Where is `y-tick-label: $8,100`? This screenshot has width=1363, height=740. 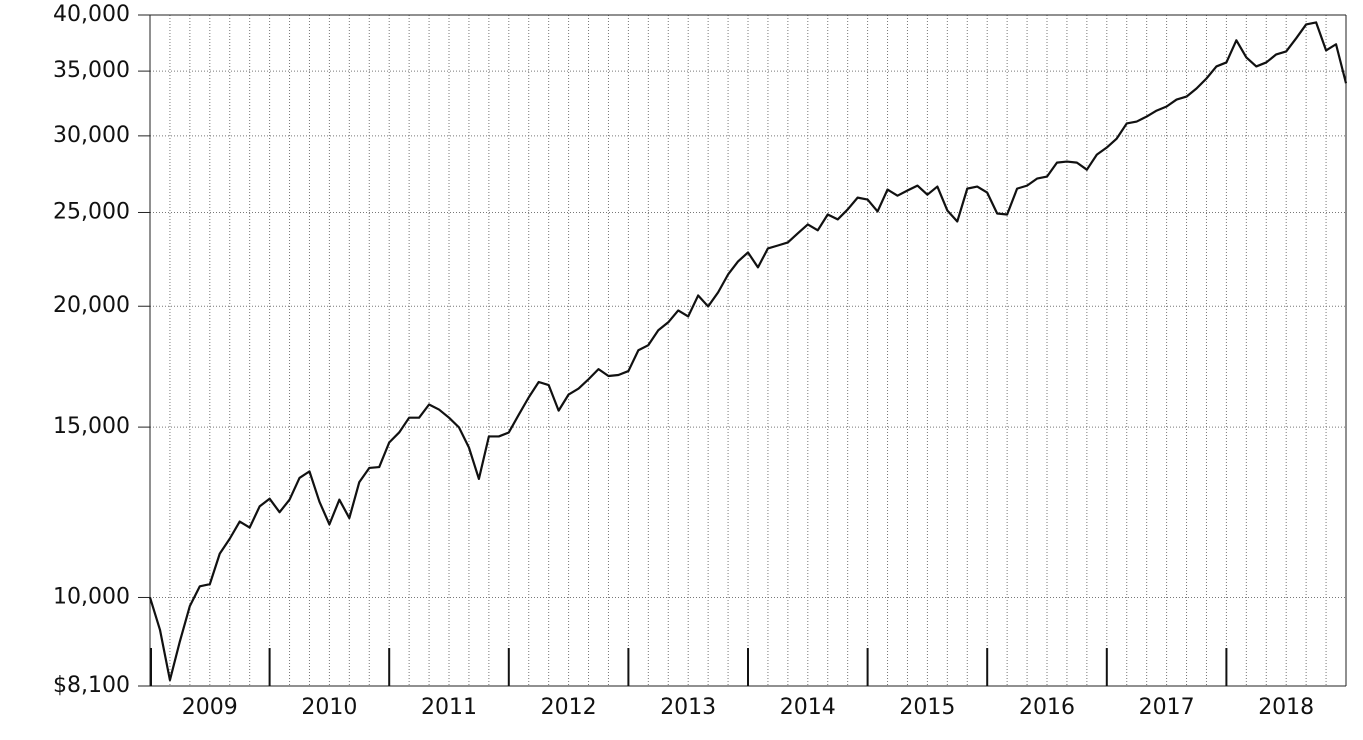
y-tick-label: $8,100 is located at coordinates (91, 685).